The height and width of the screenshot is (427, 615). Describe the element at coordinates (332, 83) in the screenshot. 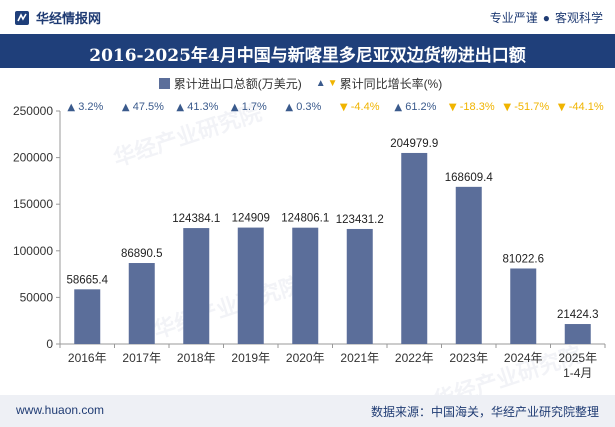

I see `legend-down-triangle-icon: ▼` at that location.